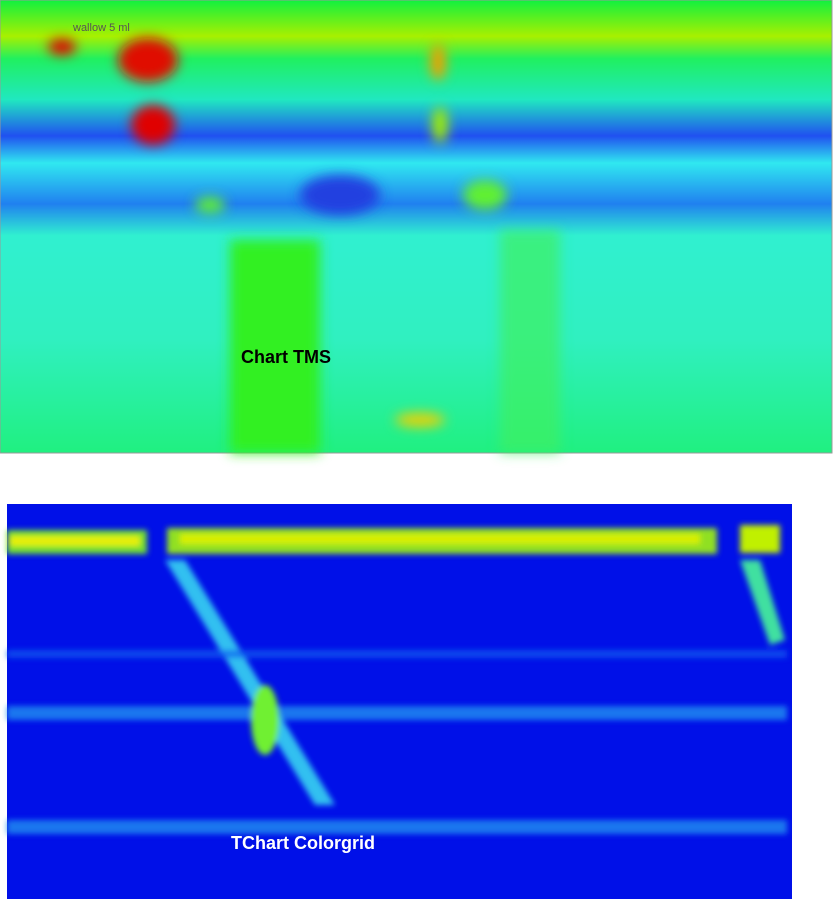  Describe the element at coordinates (303, 843) in the screenshot. I see `caption: TChart Colorgrid` at that location.